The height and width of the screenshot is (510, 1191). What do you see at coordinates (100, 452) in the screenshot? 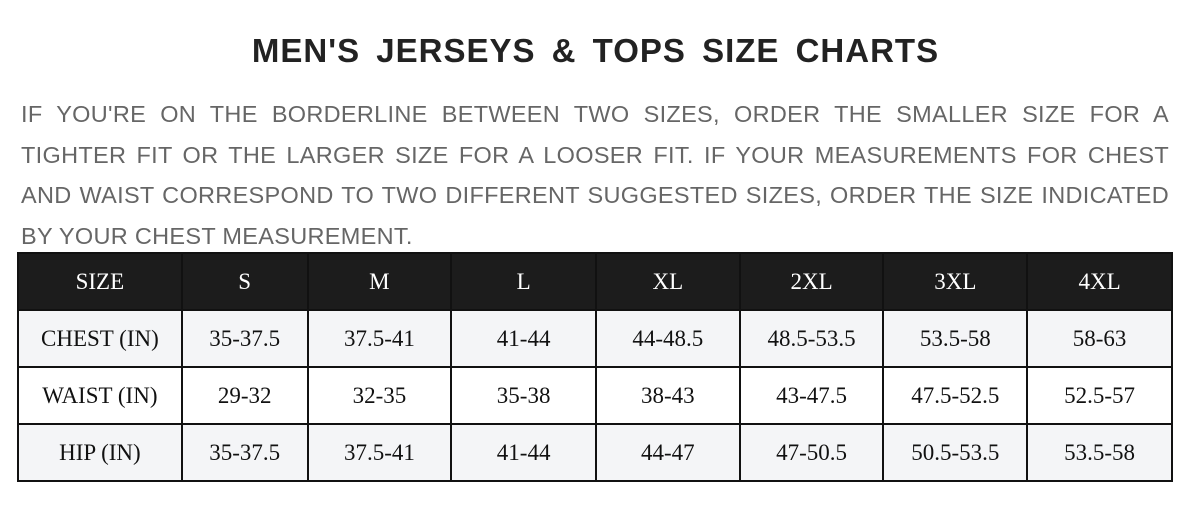
I see `row-label-cell: HIP (IN)` at bounding box center [100, 452].